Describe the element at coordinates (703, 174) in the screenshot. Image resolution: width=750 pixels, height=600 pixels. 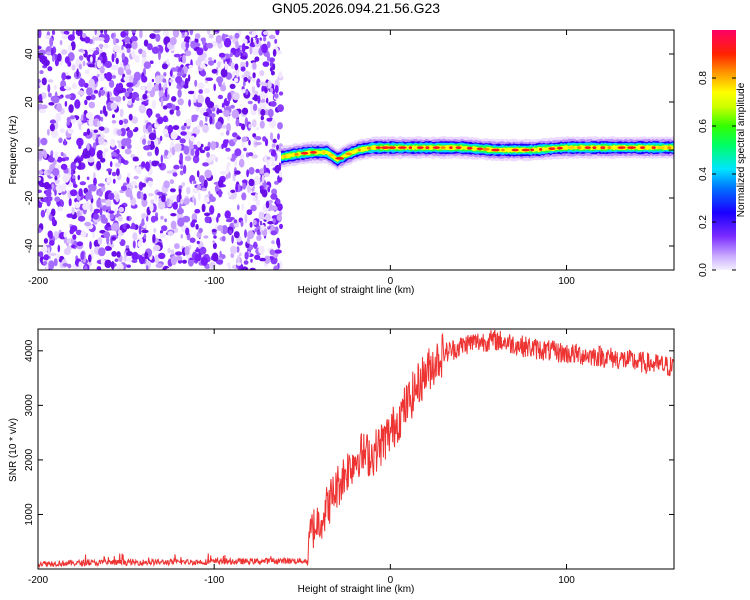
I see `colorbar-tick-label: 0.4` at that location.